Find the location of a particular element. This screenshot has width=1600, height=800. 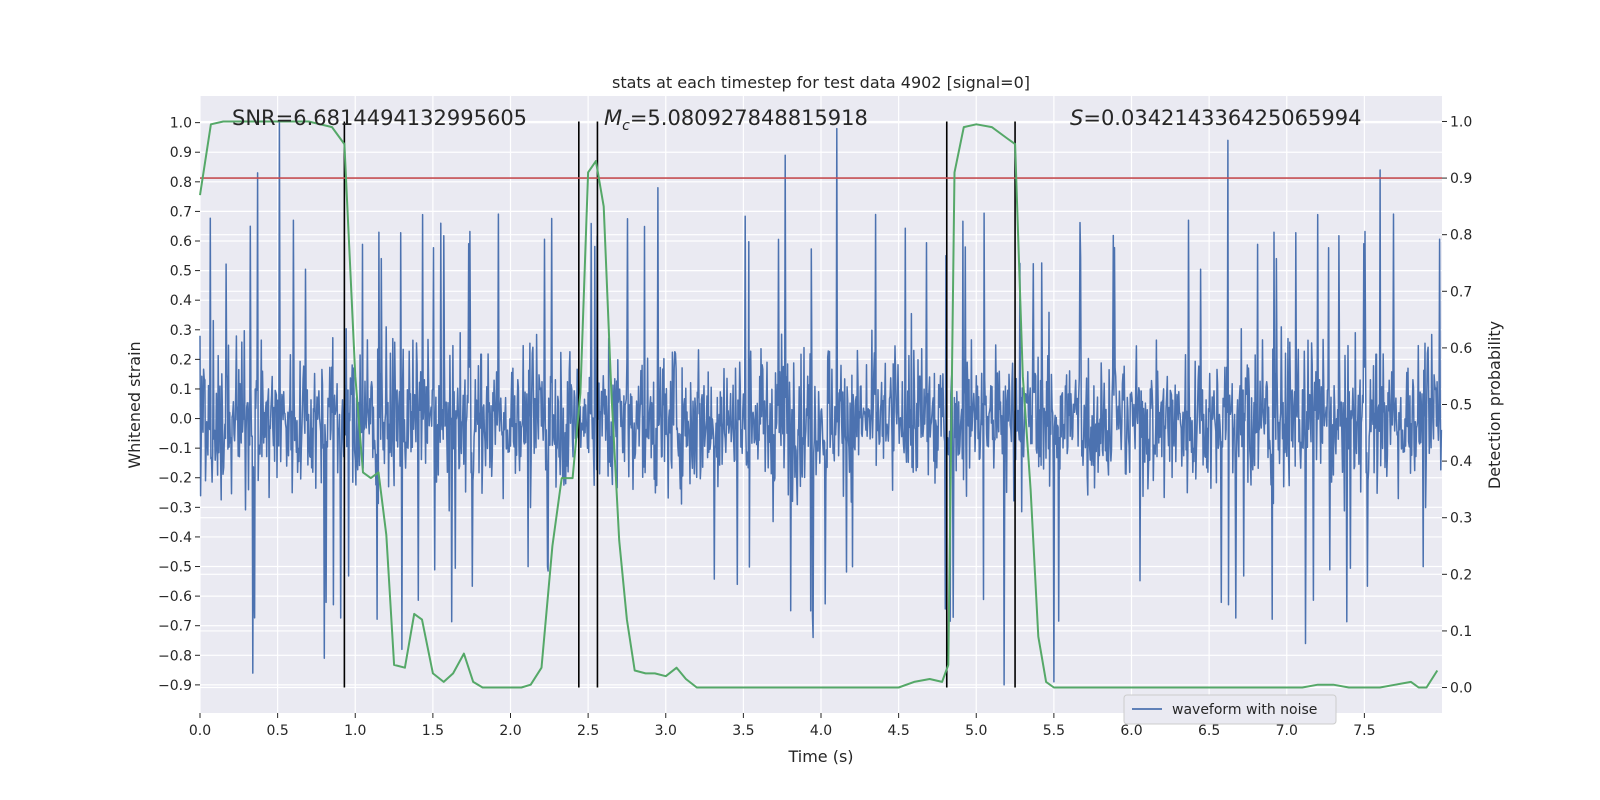

y-axis-label: Whitened strain is located at coordinates (134, 404).